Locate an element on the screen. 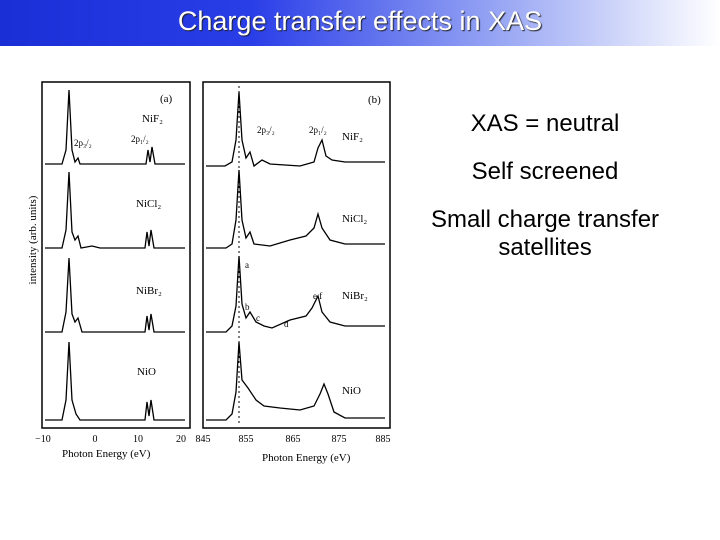  spectrum-a-nicl2 is located at coordinates (115, 210).